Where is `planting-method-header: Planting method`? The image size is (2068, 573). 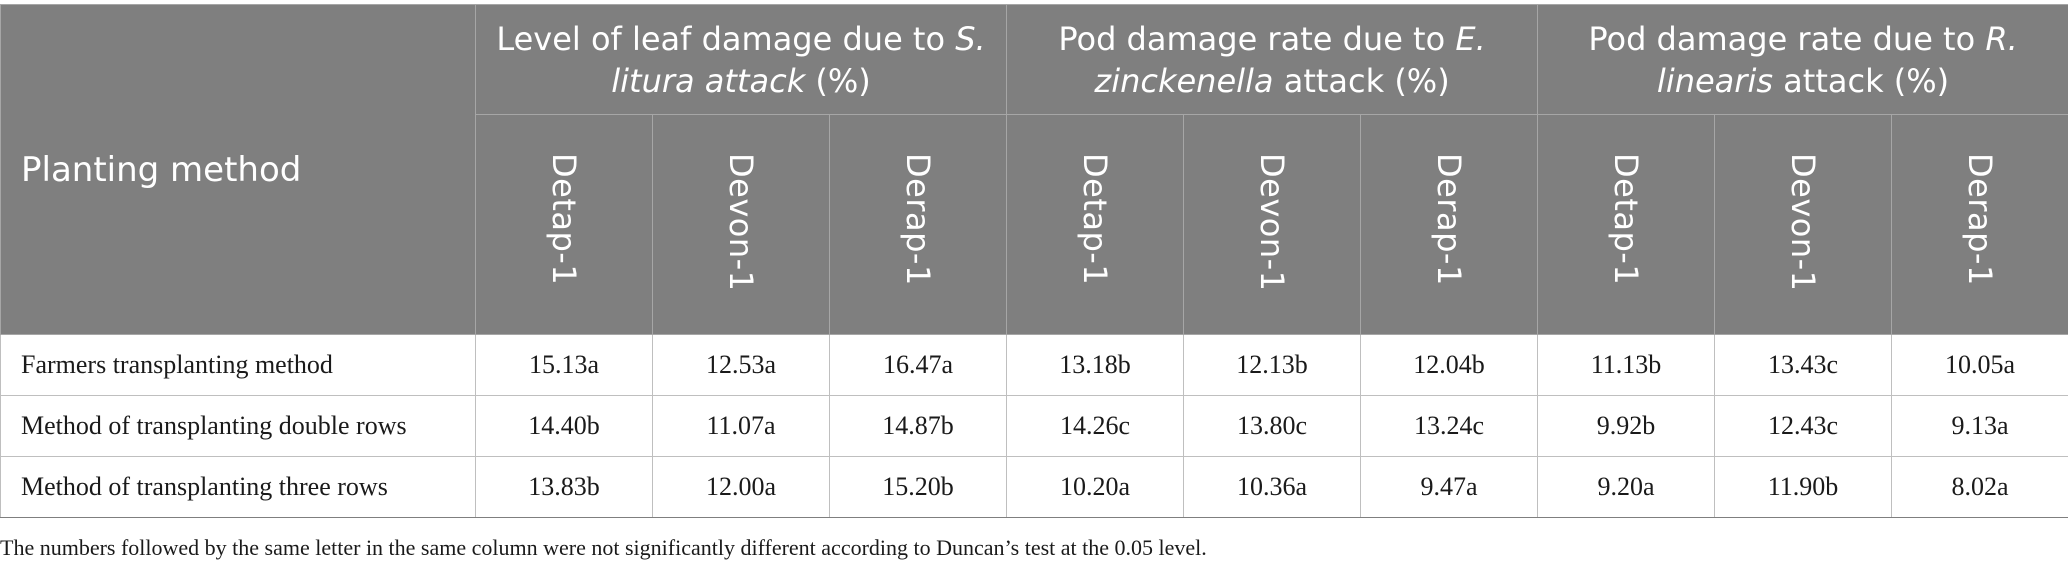 planting-method-header: Planting method is located at coordinates (238, 169).